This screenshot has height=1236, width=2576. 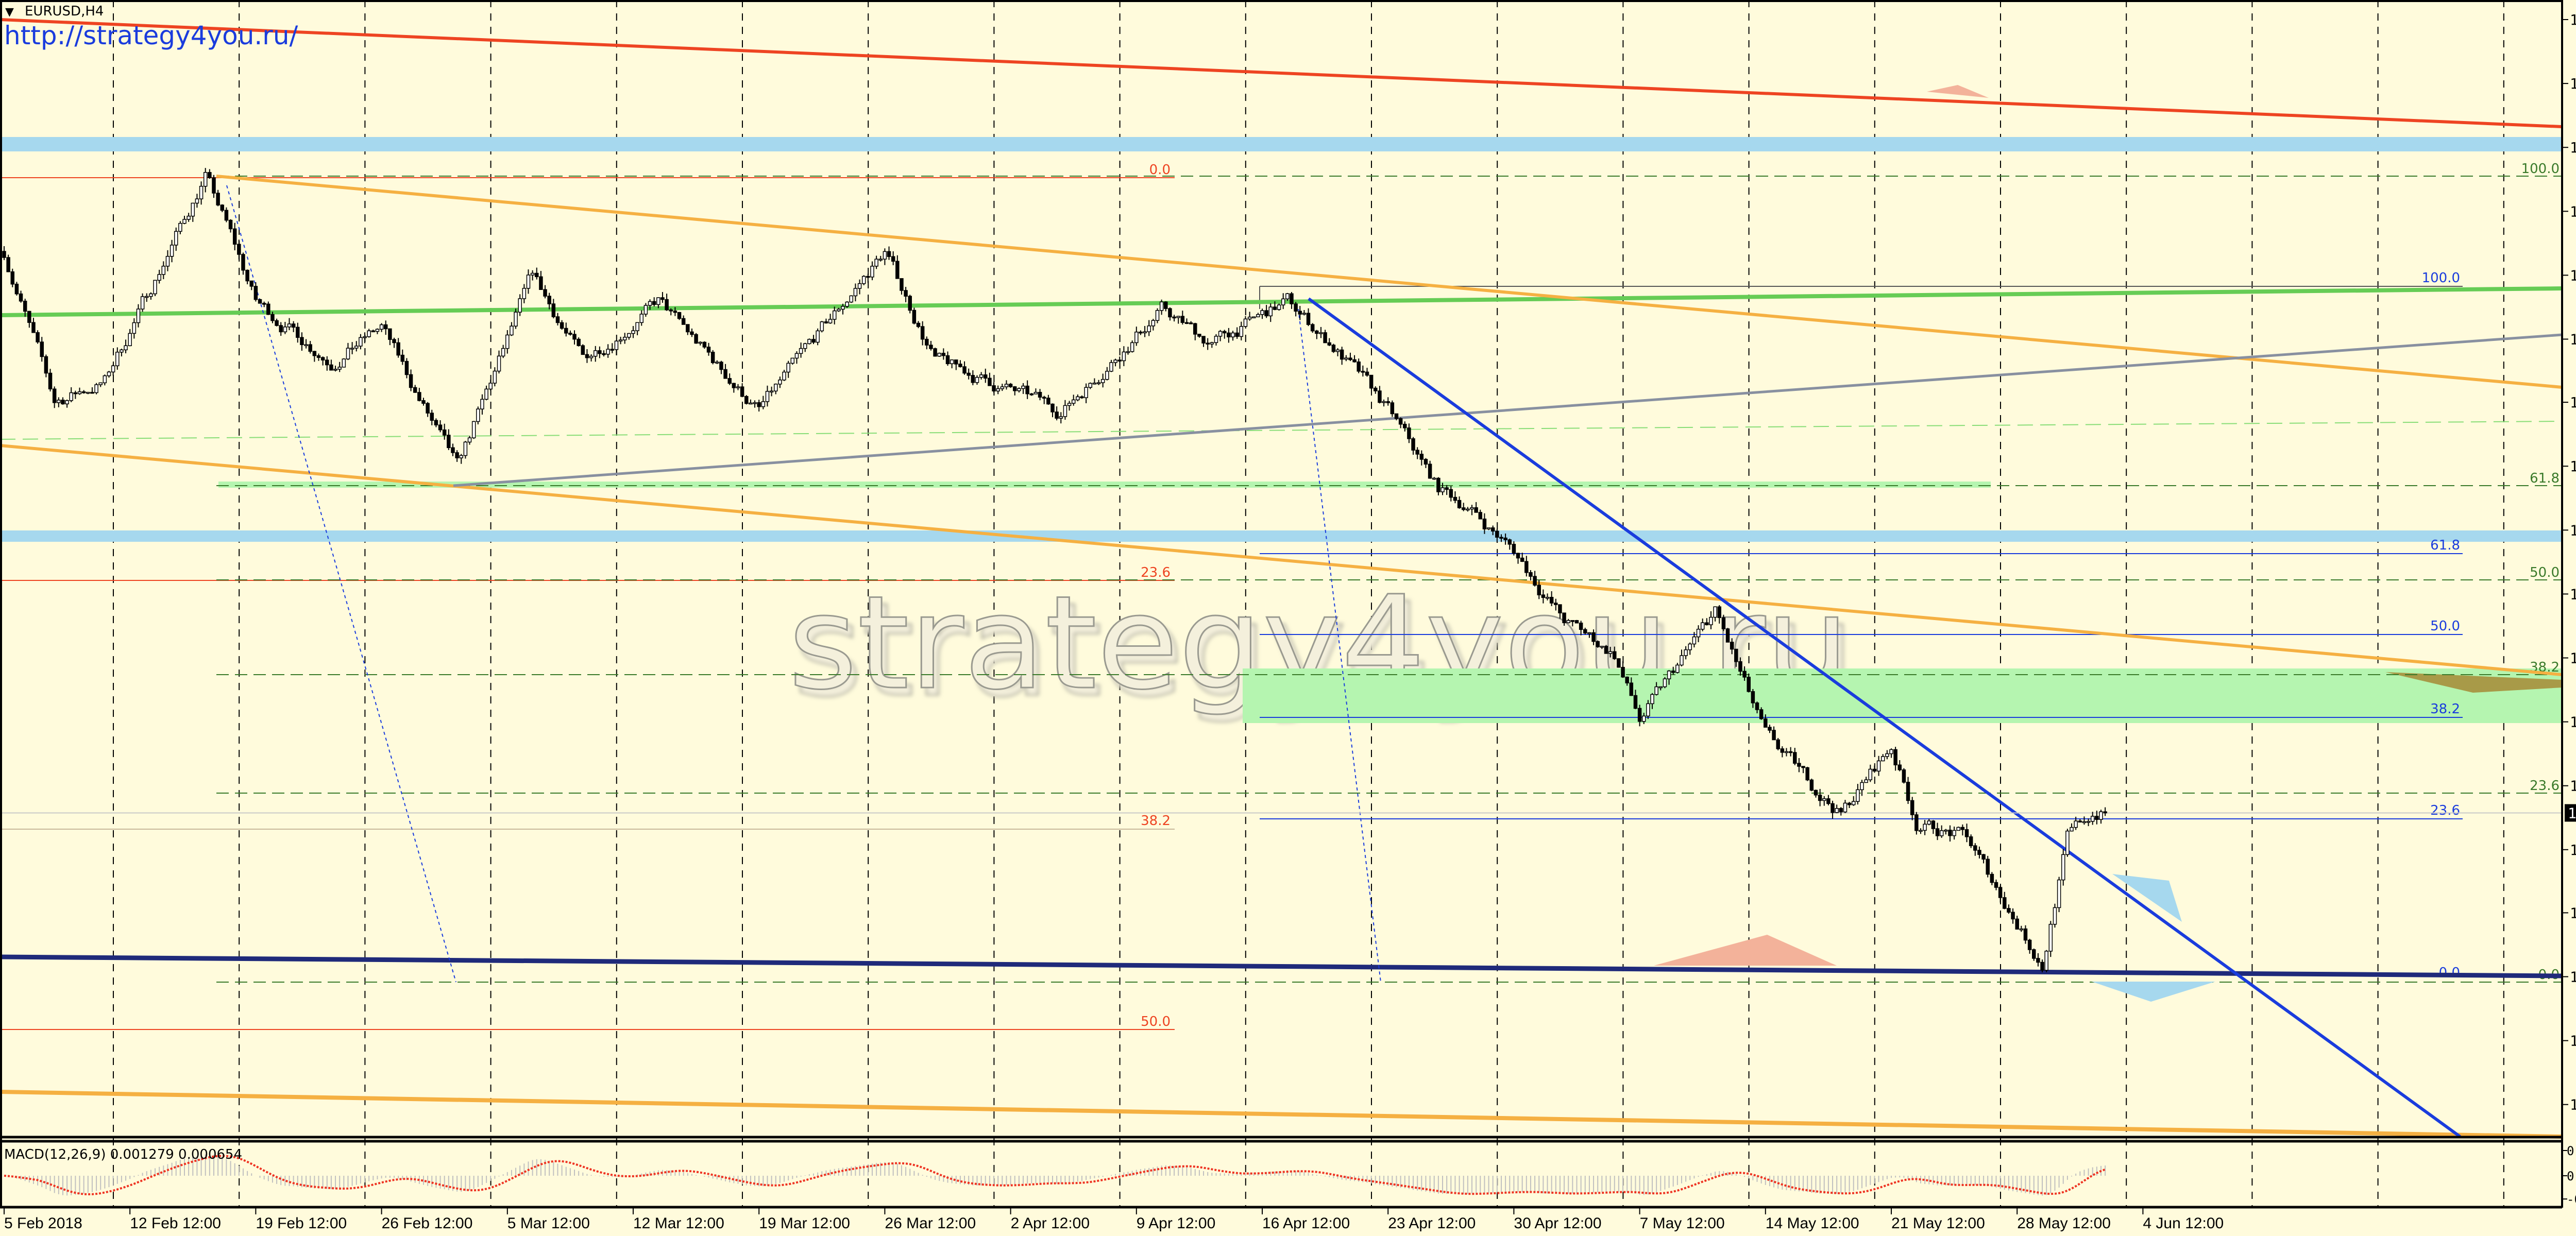 What do you see at coordinates (1682, 1223) in the screenshot?
I see `time-tick-label: 7 May 12:00` at bounding box center [1682, 1223].